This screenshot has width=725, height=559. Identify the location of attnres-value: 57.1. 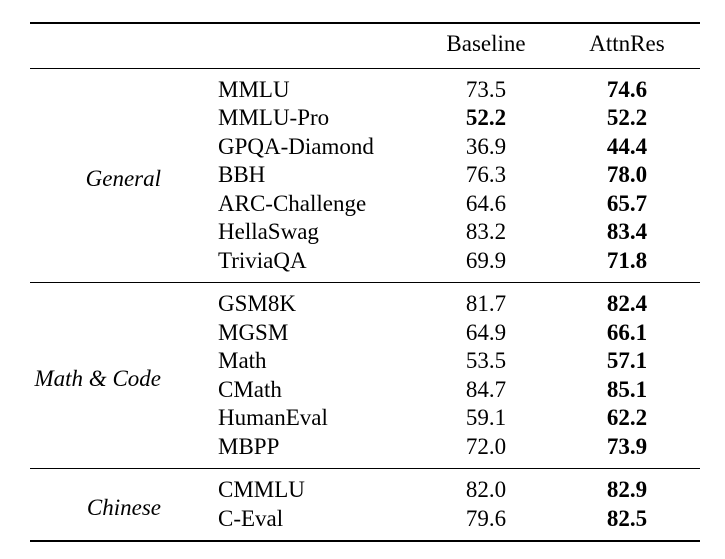
(627, 360).